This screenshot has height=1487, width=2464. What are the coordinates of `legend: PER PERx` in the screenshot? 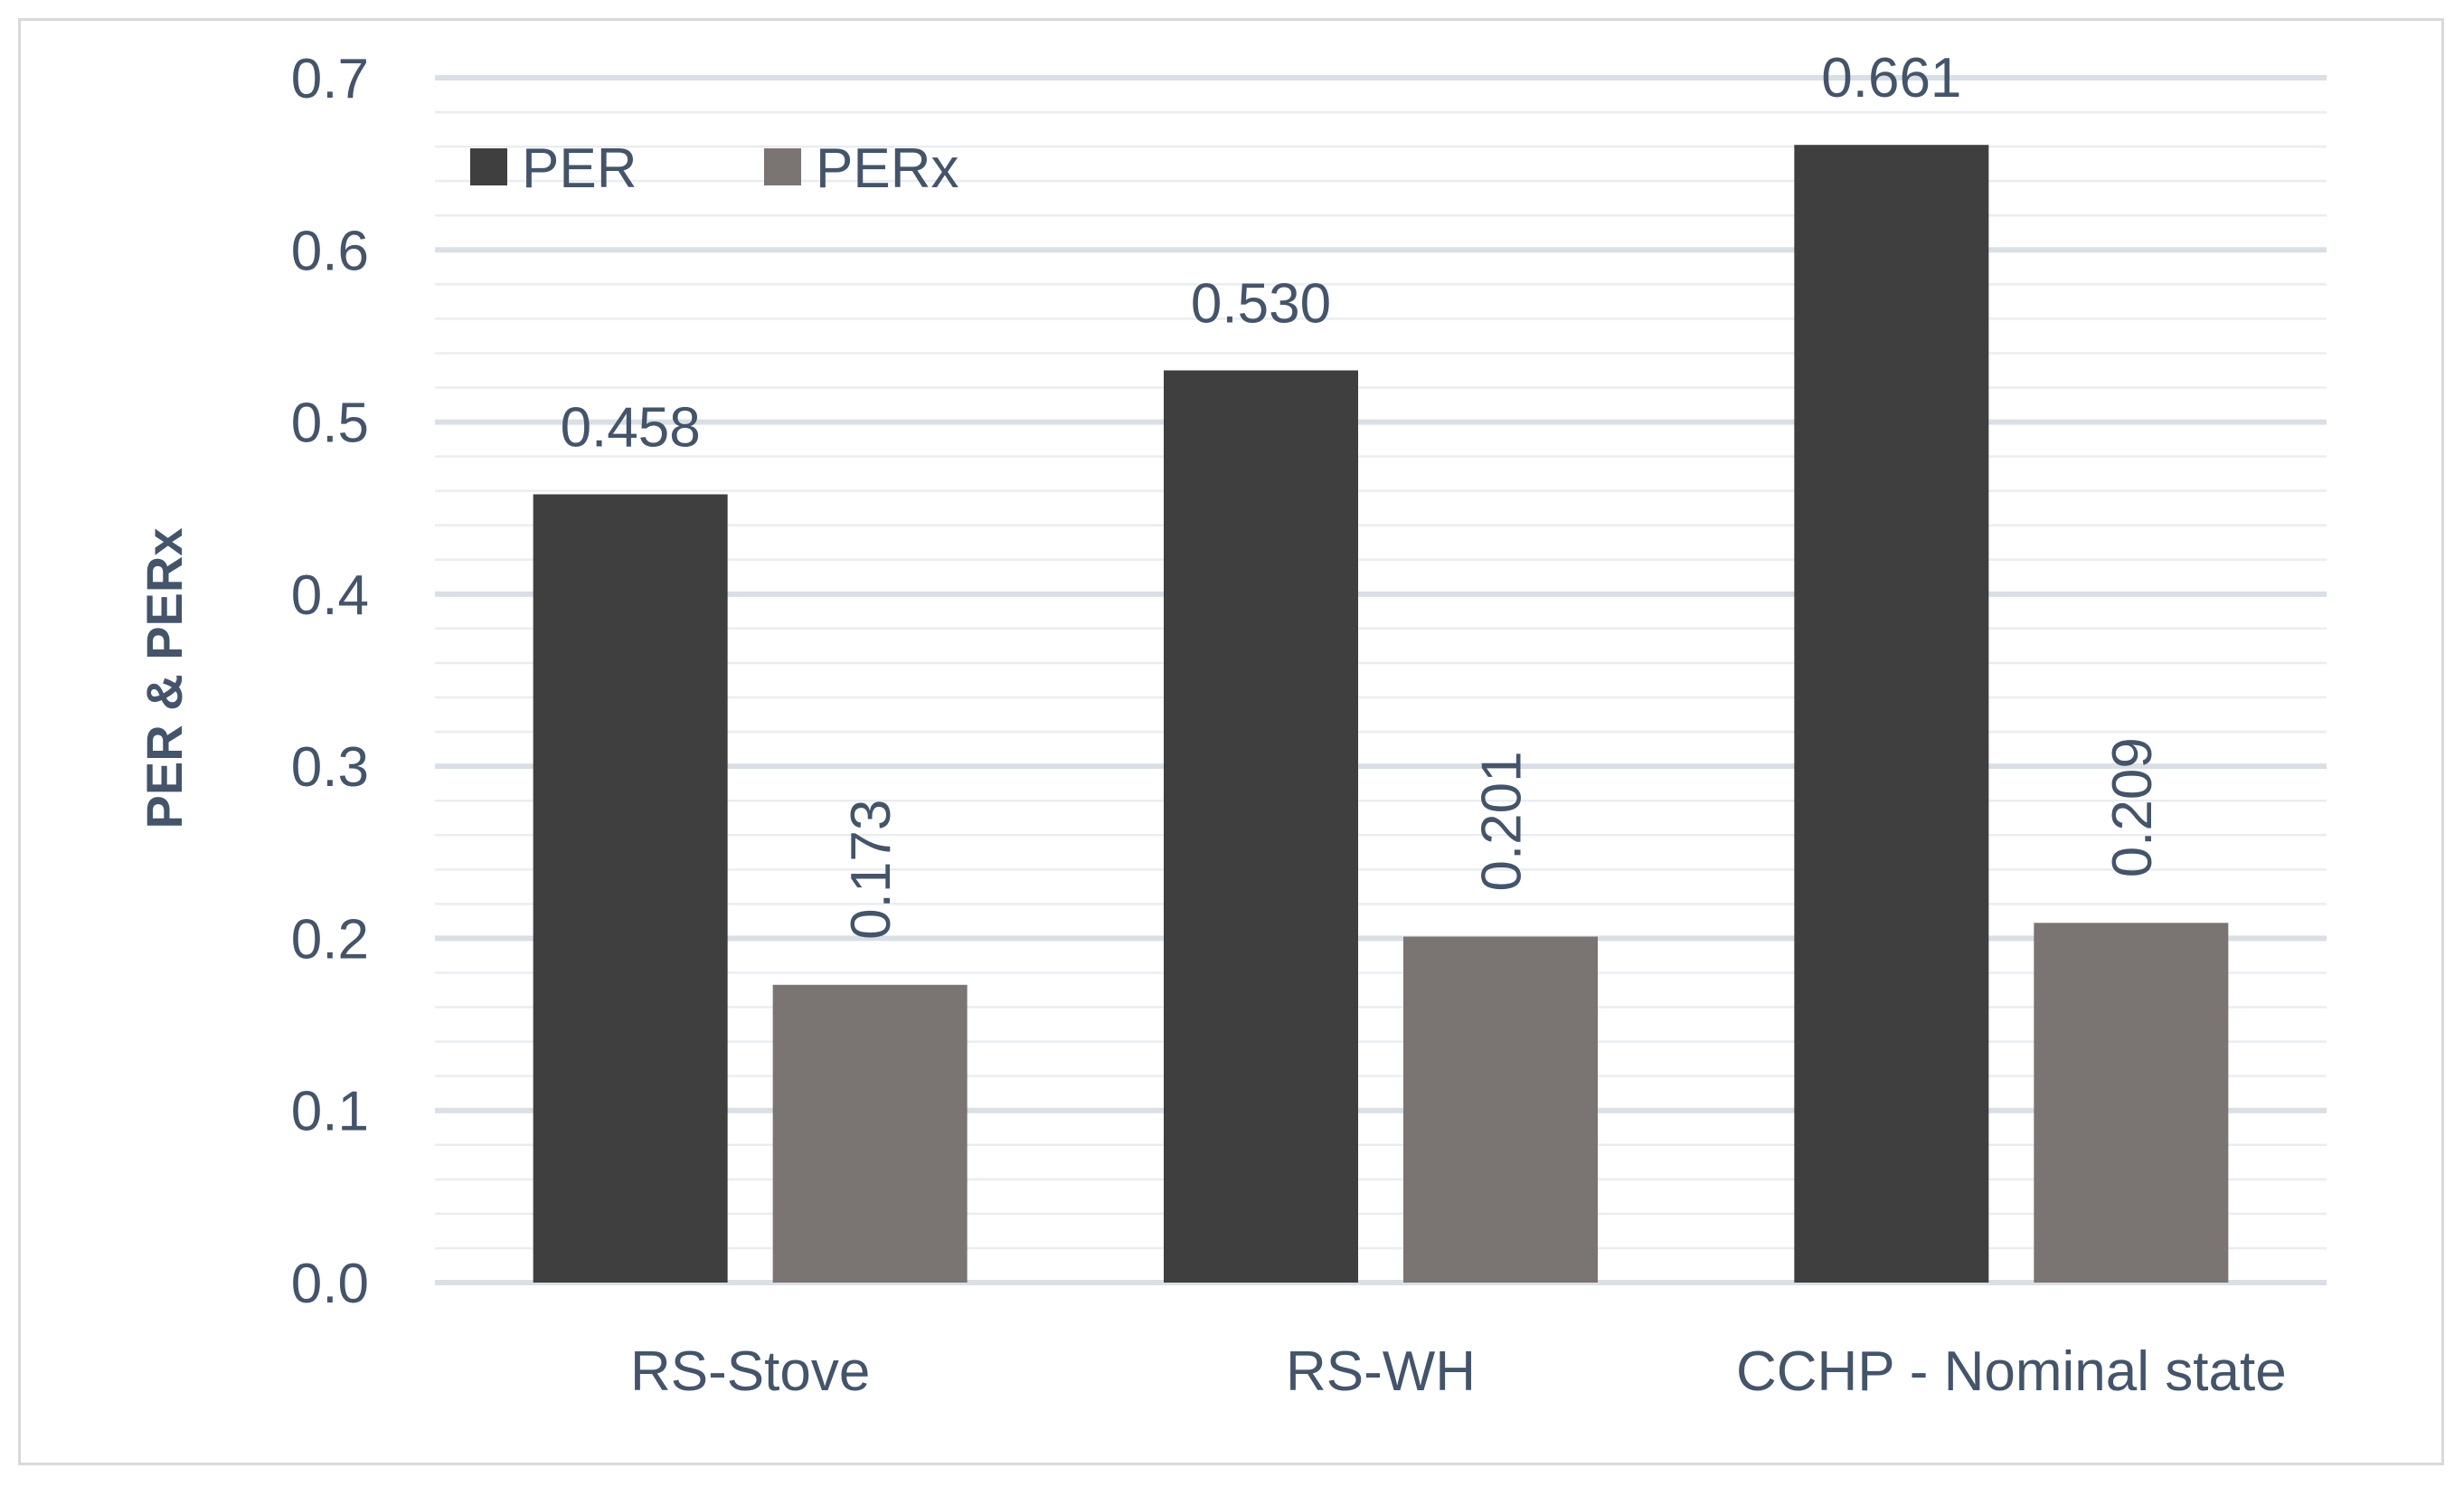 It's located at (714, 168).